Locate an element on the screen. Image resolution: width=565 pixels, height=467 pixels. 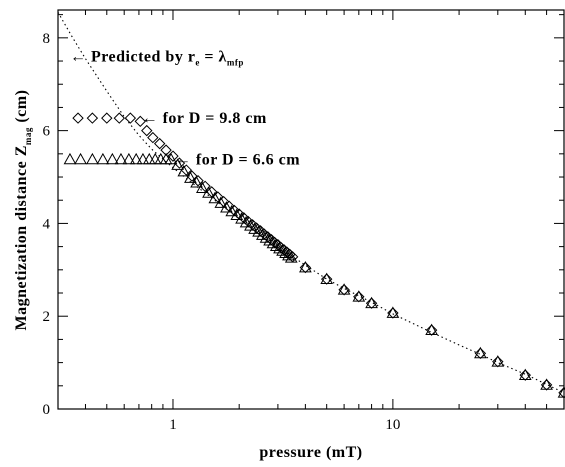
y-axis-title: Magnetization distance Zmag (cm) is located at coordinates (23, 210).